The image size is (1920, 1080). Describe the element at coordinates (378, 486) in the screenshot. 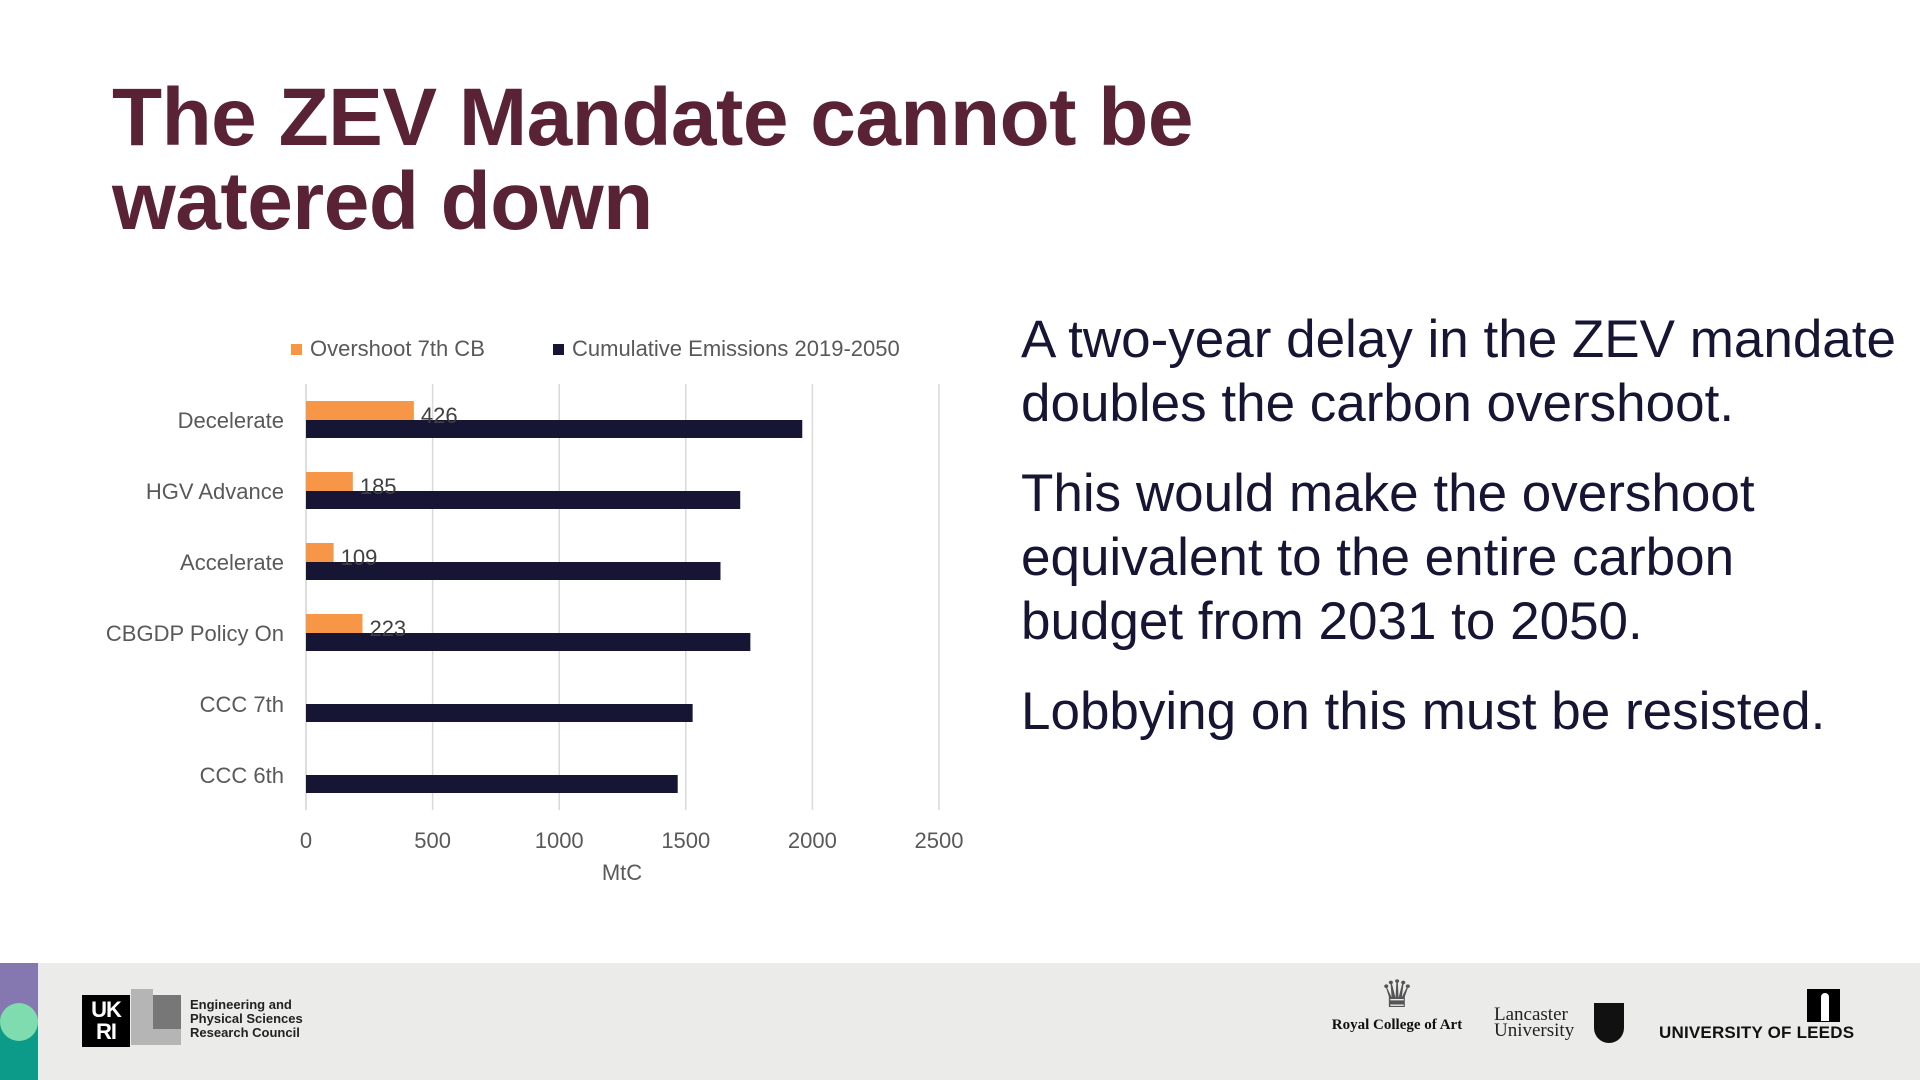

I see `data-label: 185` at that location.